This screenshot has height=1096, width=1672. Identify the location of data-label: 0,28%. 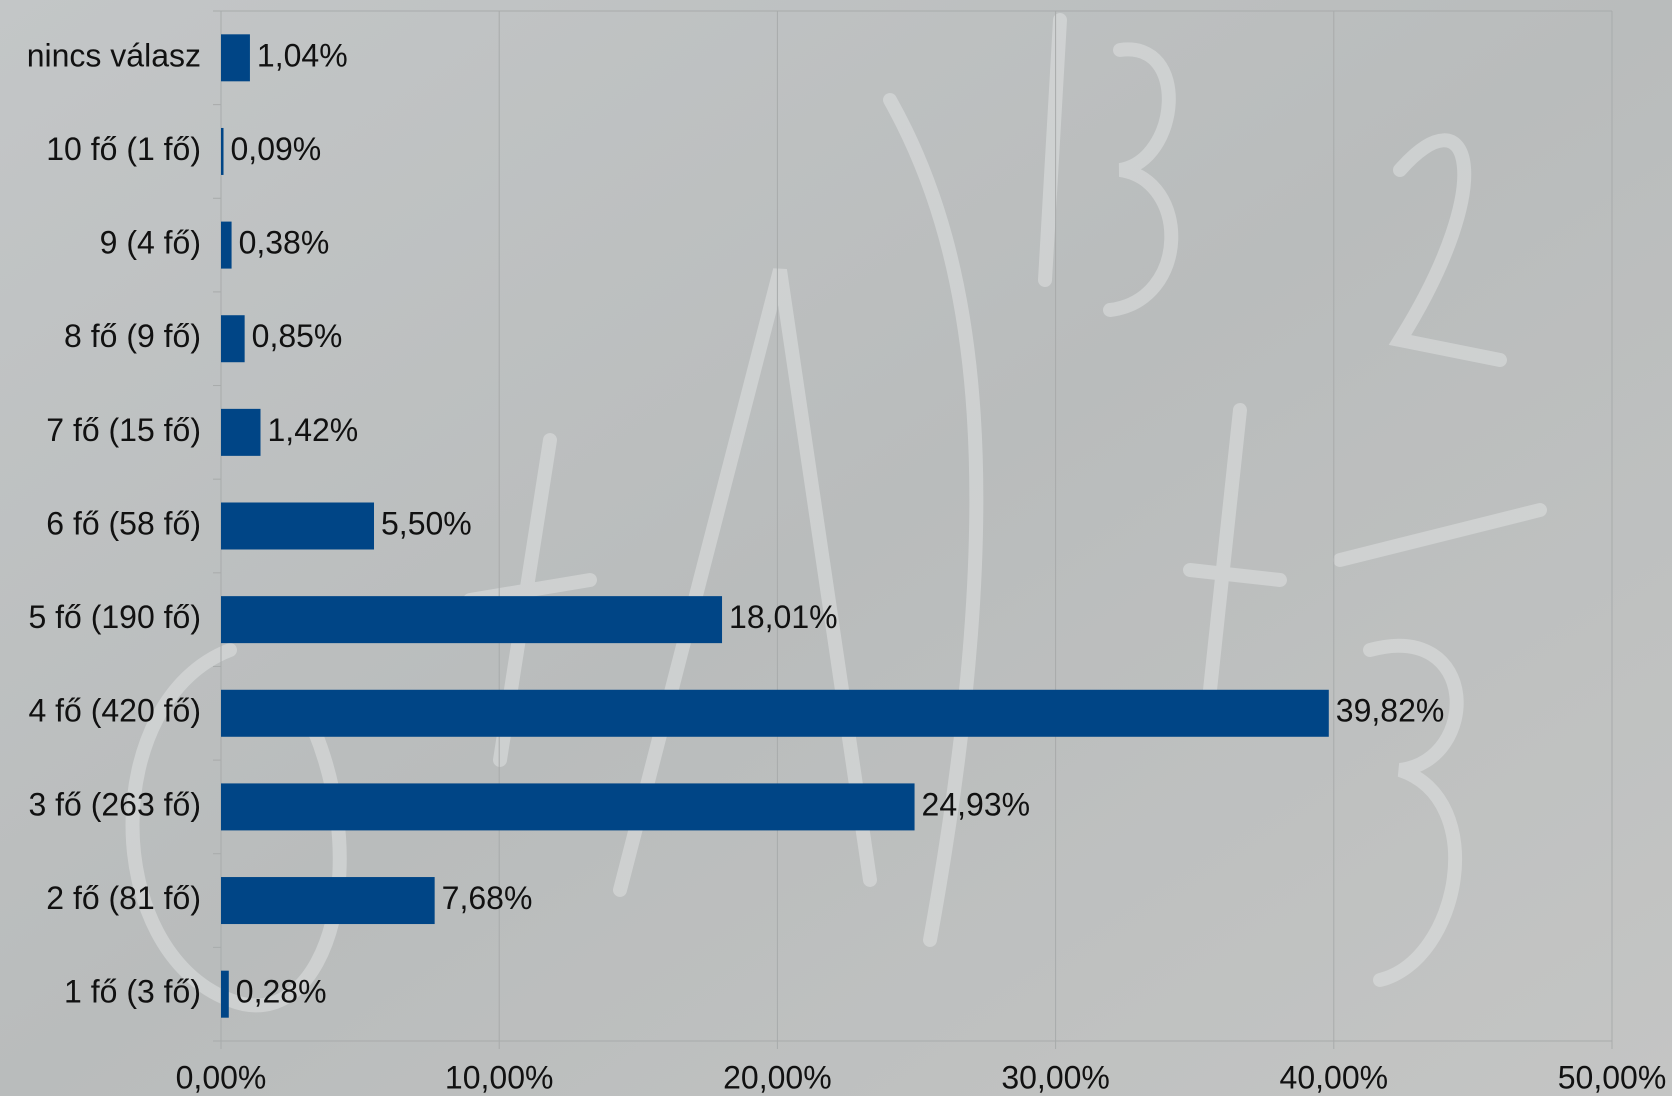
(281, 992).